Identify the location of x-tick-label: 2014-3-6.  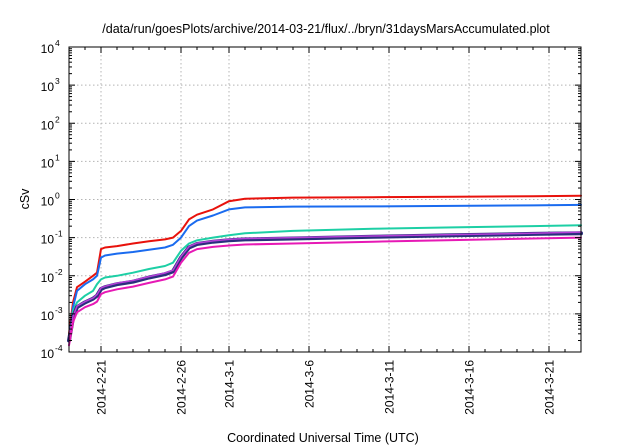
(310, 384).